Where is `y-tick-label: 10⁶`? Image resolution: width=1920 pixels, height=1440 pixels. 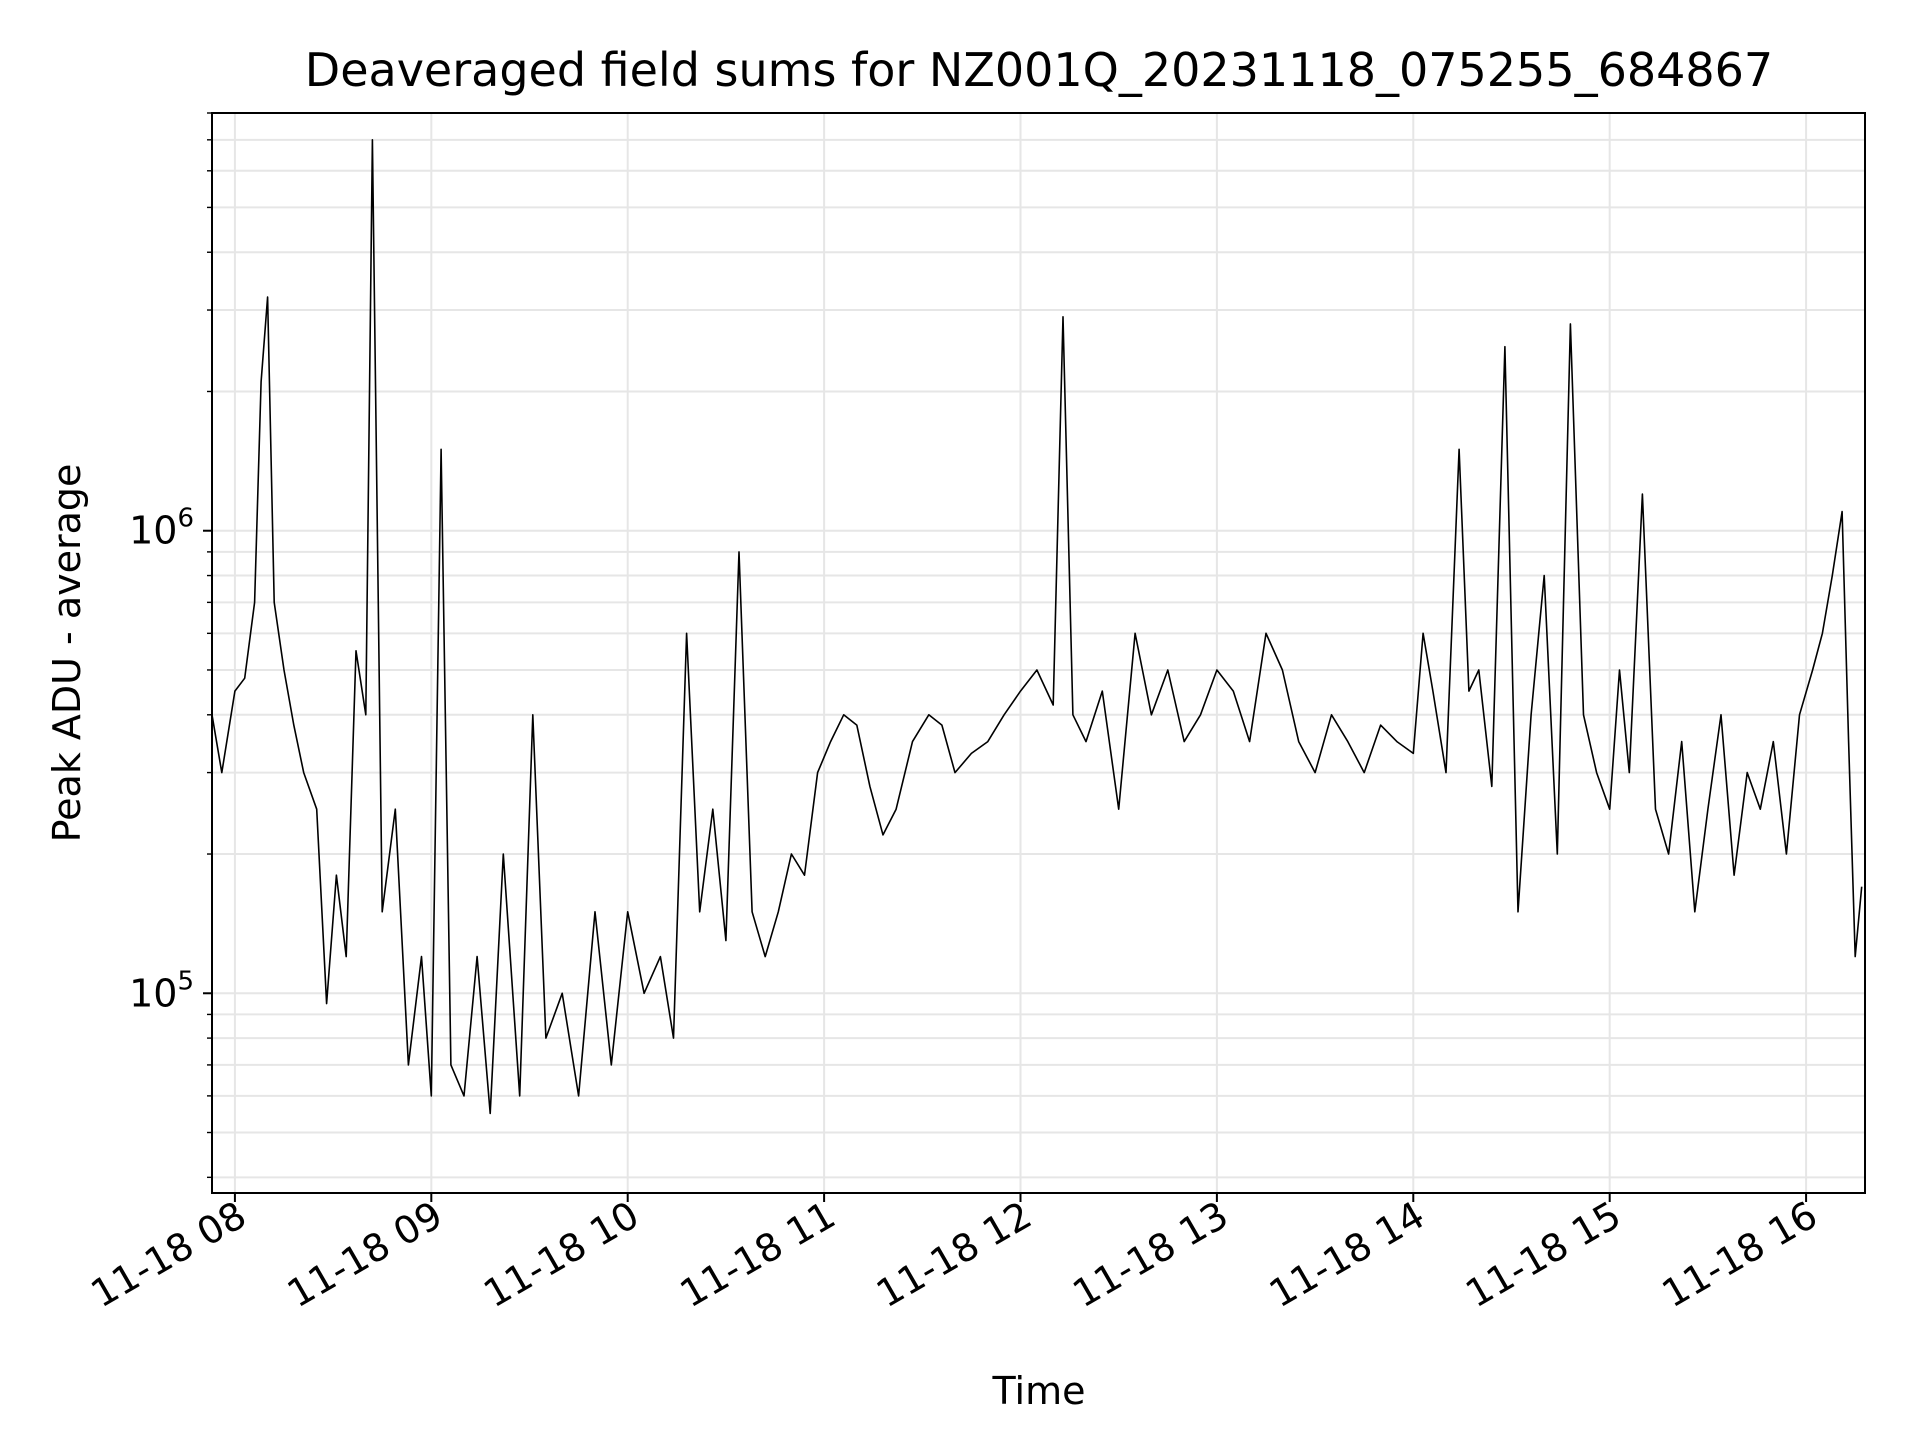 y-tick-label: 10⁶ is located at coordinates (161, 528).